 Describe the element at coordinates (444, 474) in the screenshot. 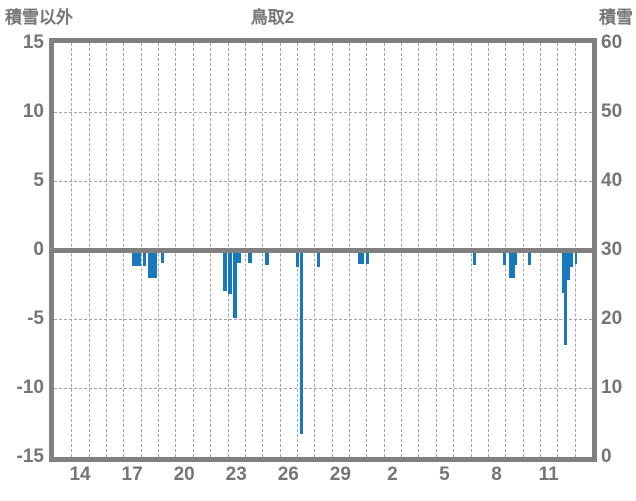

I see `x-tick-label: 5` at that location.